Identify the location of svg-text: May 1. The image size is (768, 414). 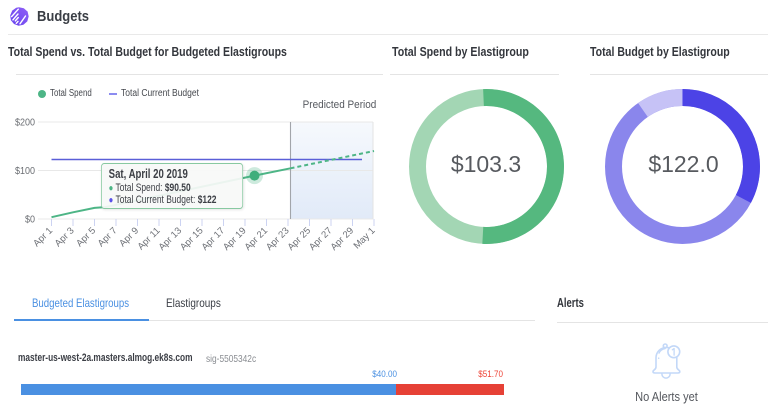
(365, 238).